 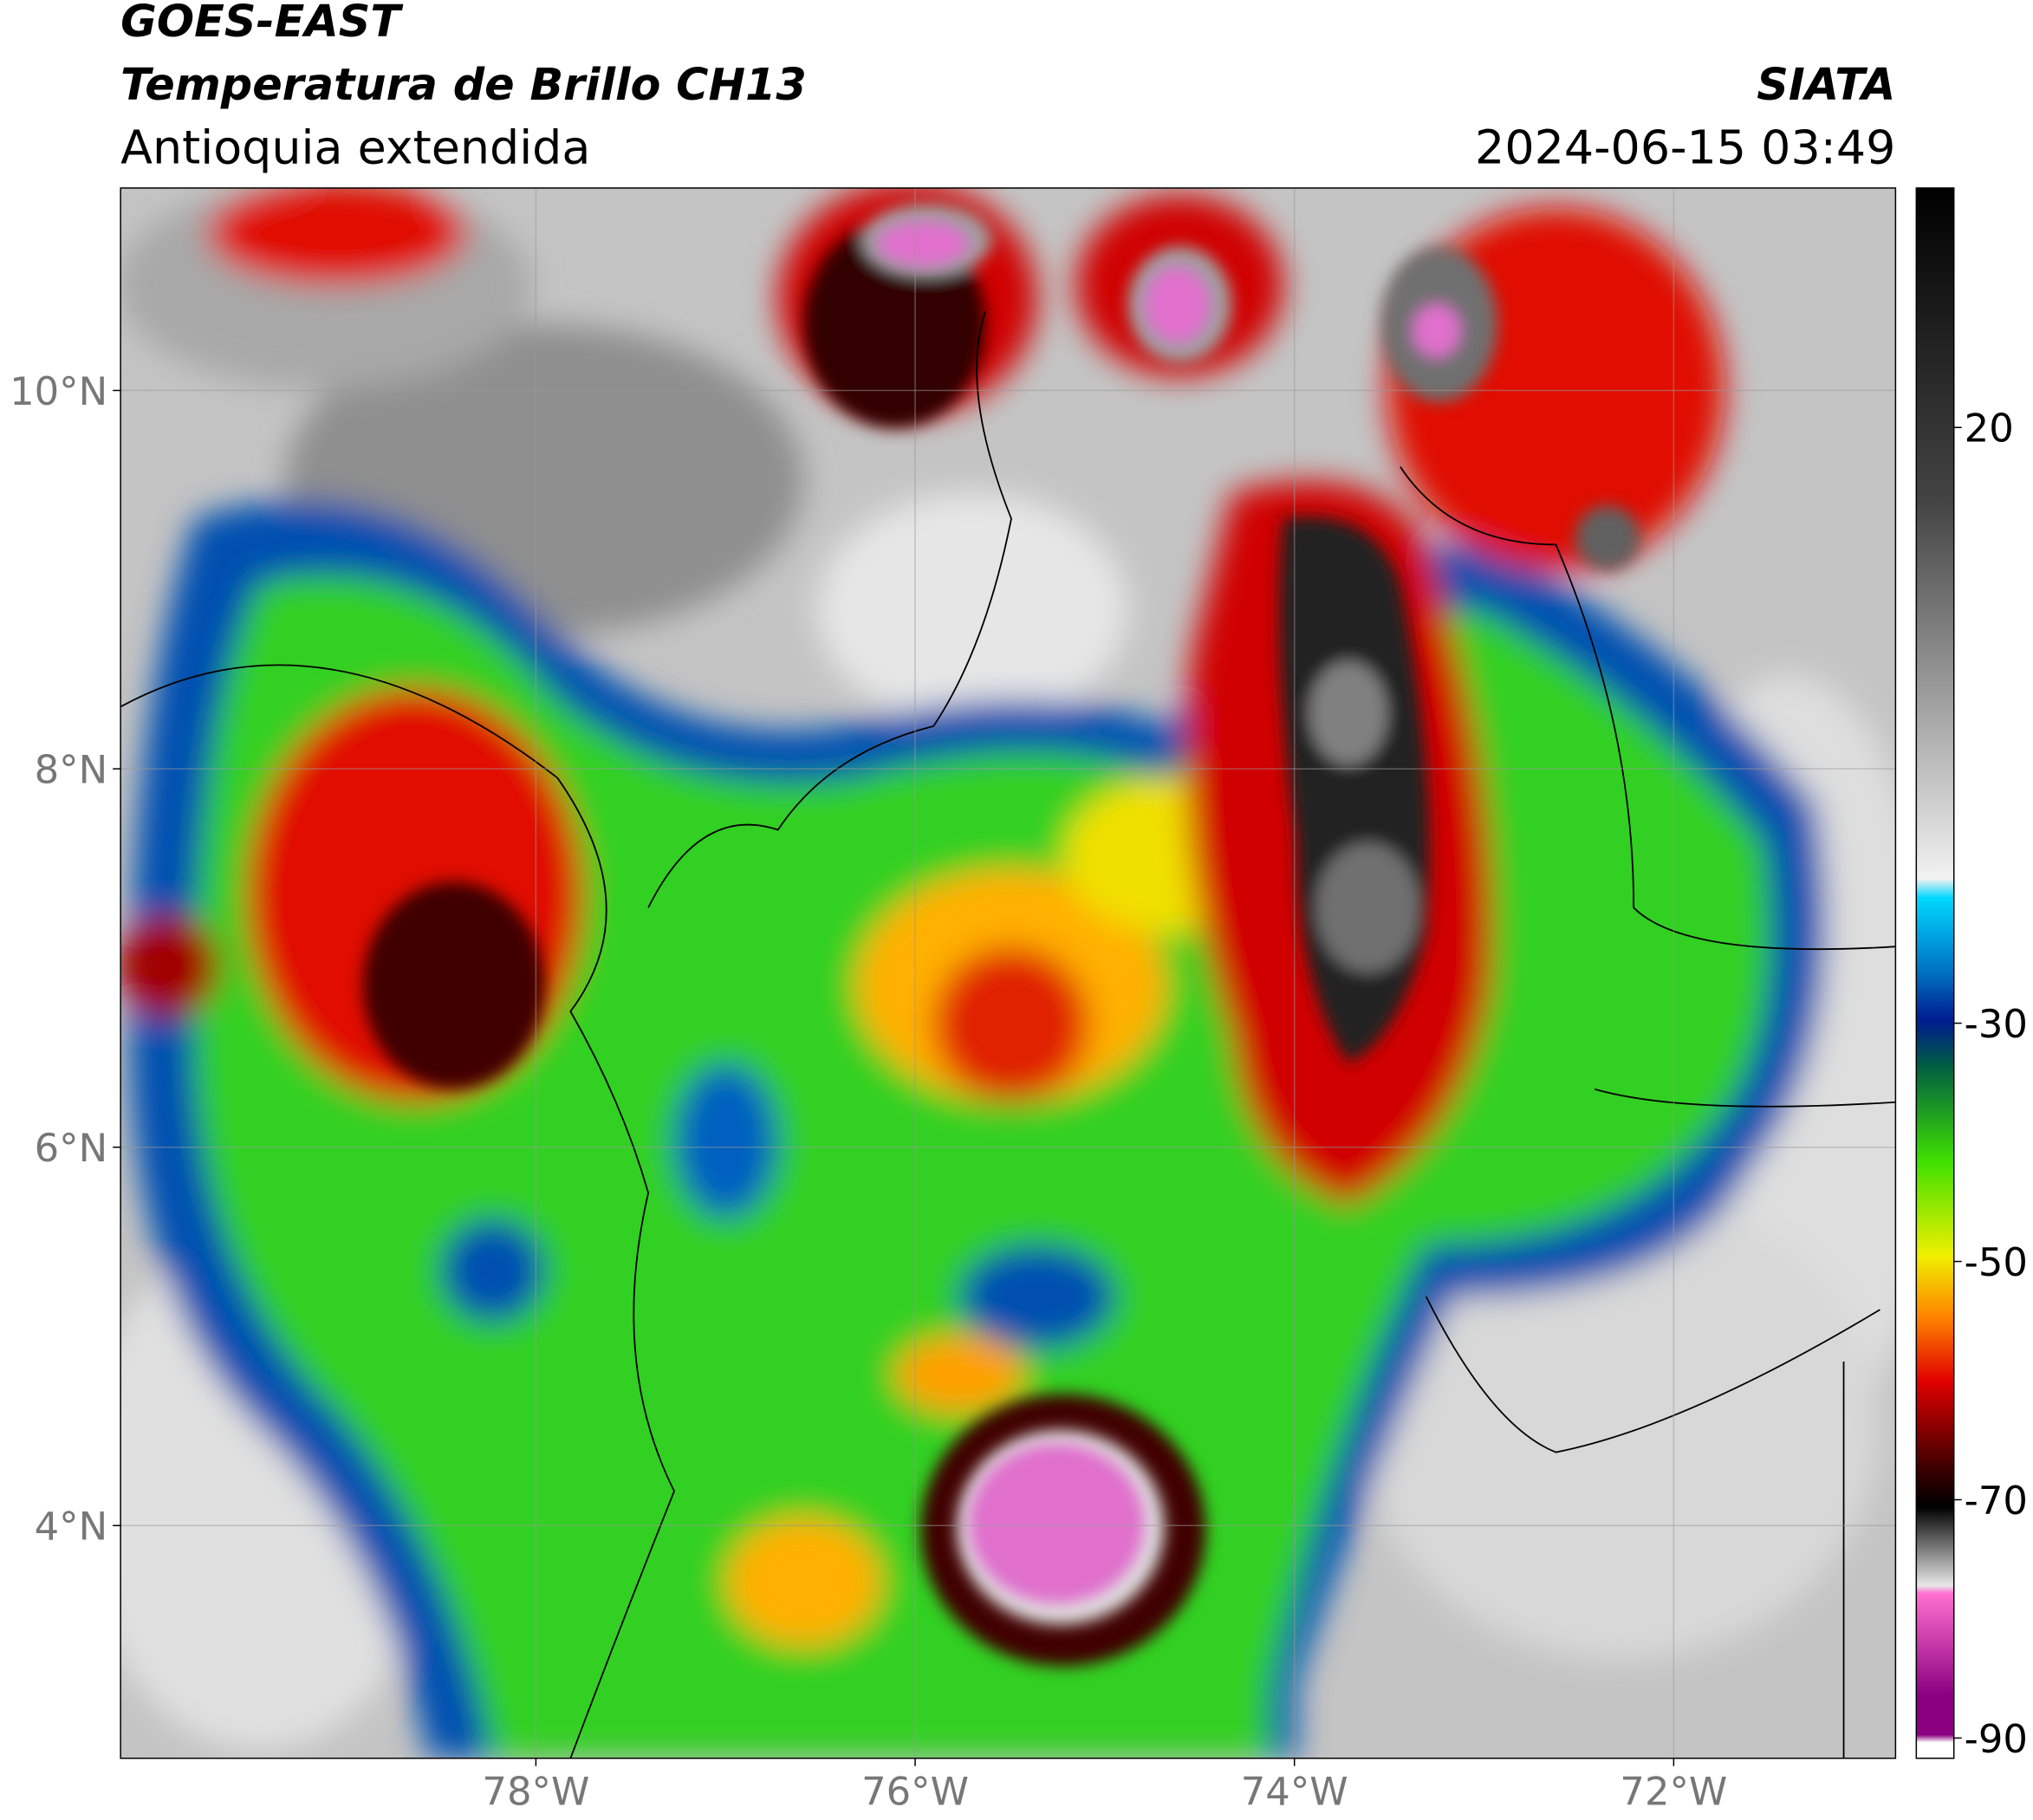 What do you see at coordinates (1997, 1501) in the screenshot?
I see `colorbar-tick-label: -70` at bounding box center [1997, 1501].